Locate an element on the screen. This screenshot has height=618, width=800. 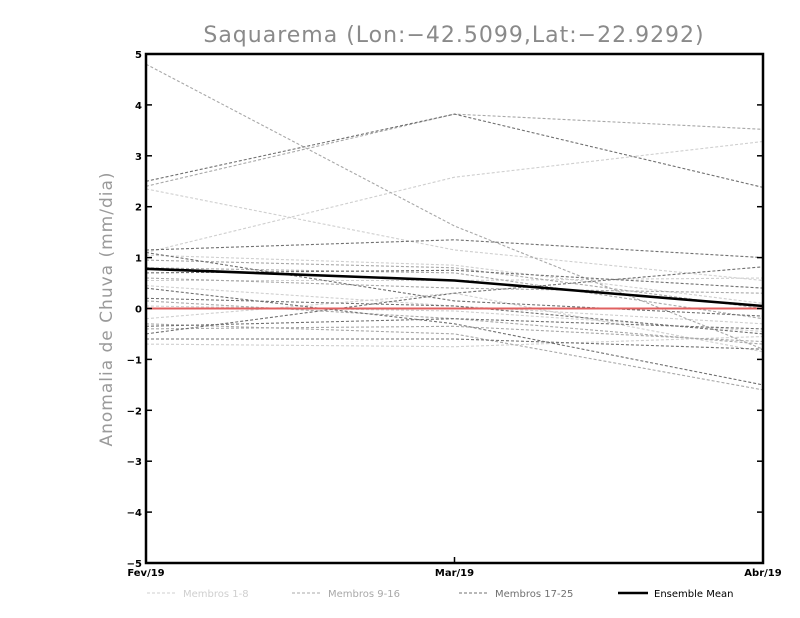
y-tick-label: −1 is located at coordinates (134, 360).